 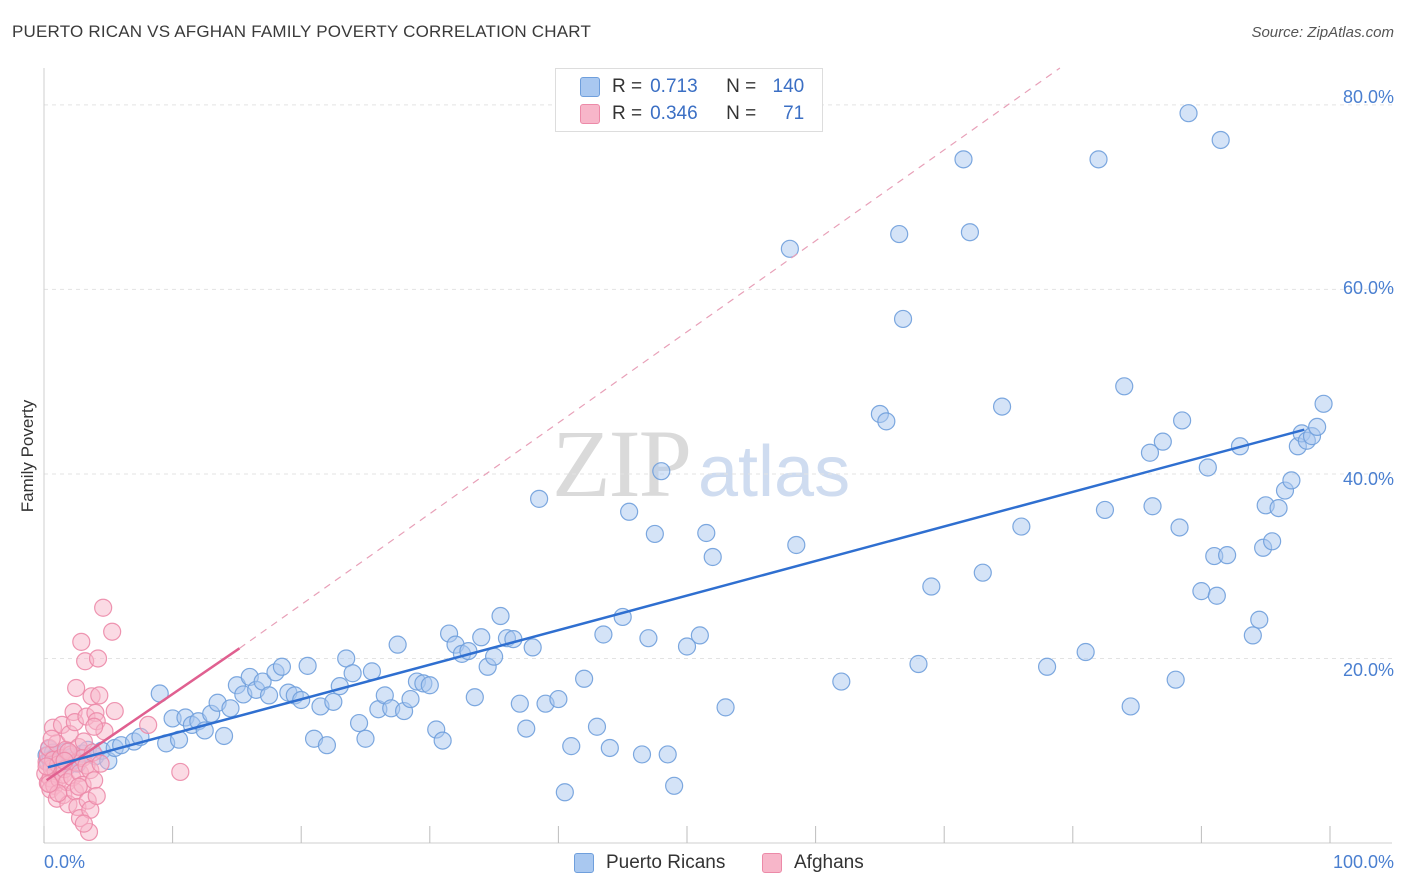 I want to click on x-tick-label-min: 0.0%, so click(x=65, y=862).